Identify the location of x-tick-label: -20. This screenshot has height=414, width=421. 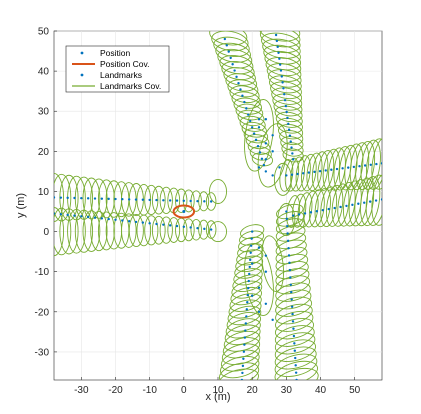
(115, 390).